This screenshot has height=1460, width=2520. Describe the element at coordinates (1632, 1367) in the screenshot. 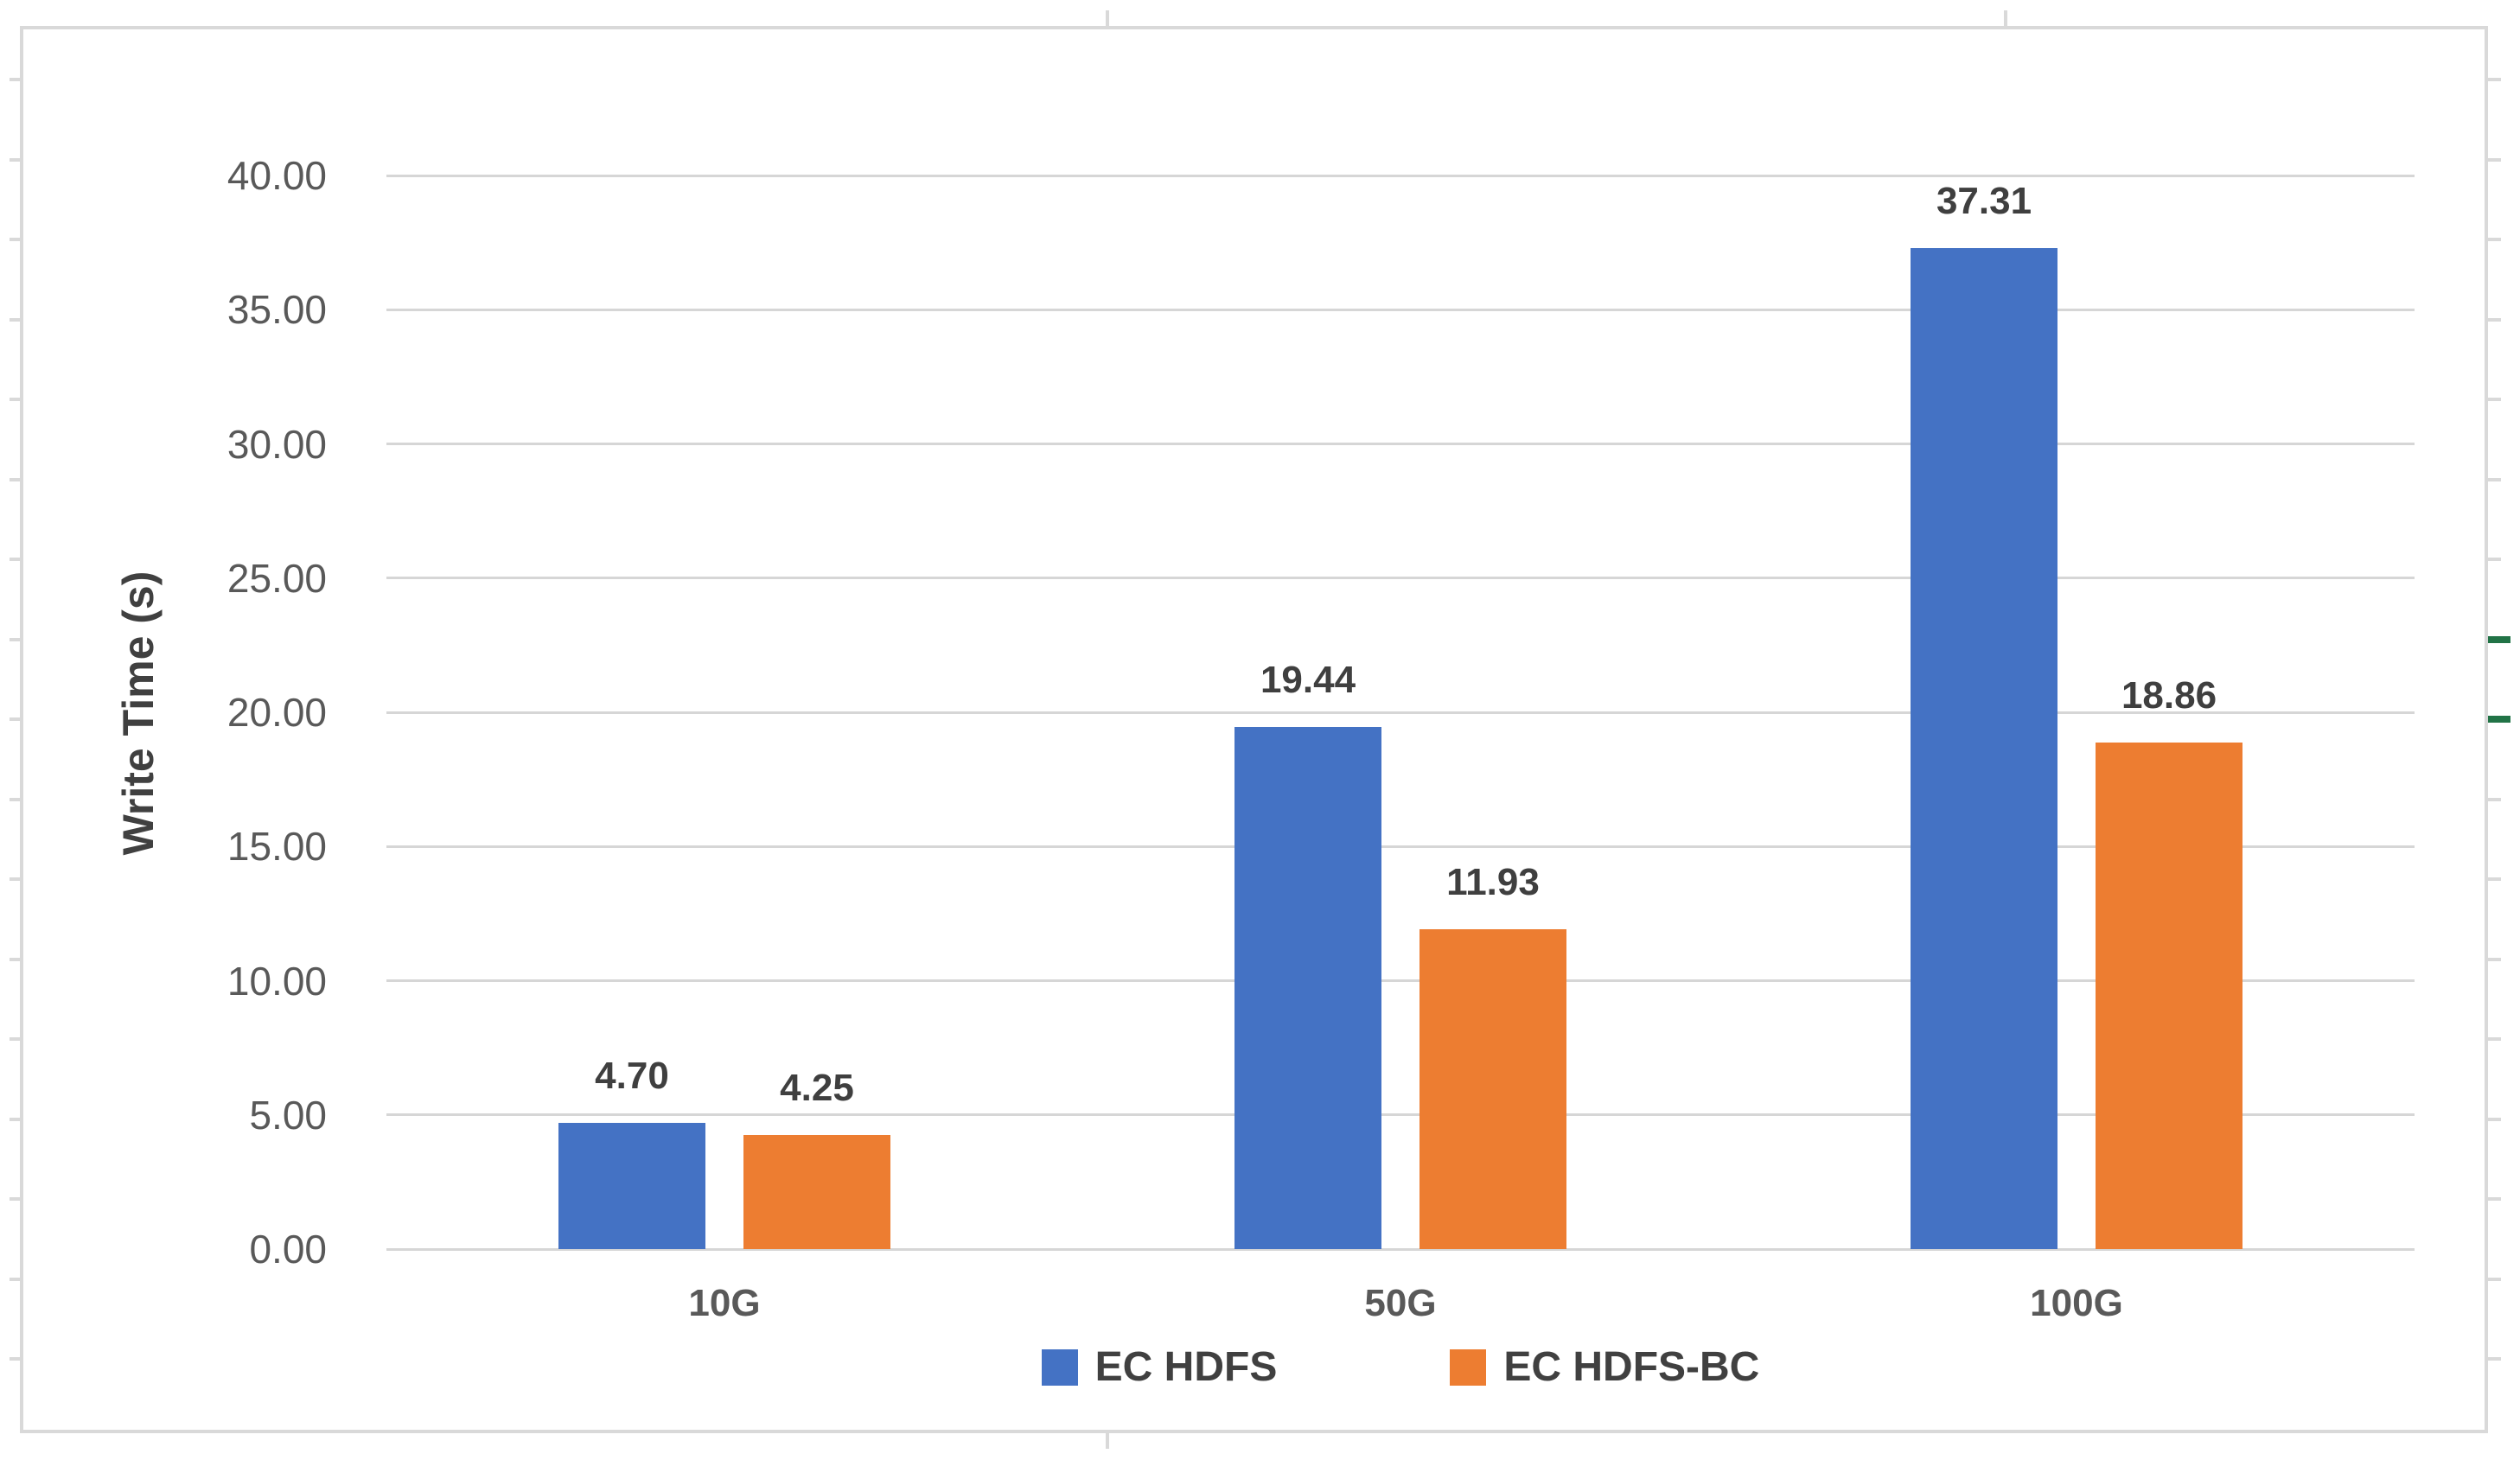

I see `legend-label: EC HDFS-BC` at that location.